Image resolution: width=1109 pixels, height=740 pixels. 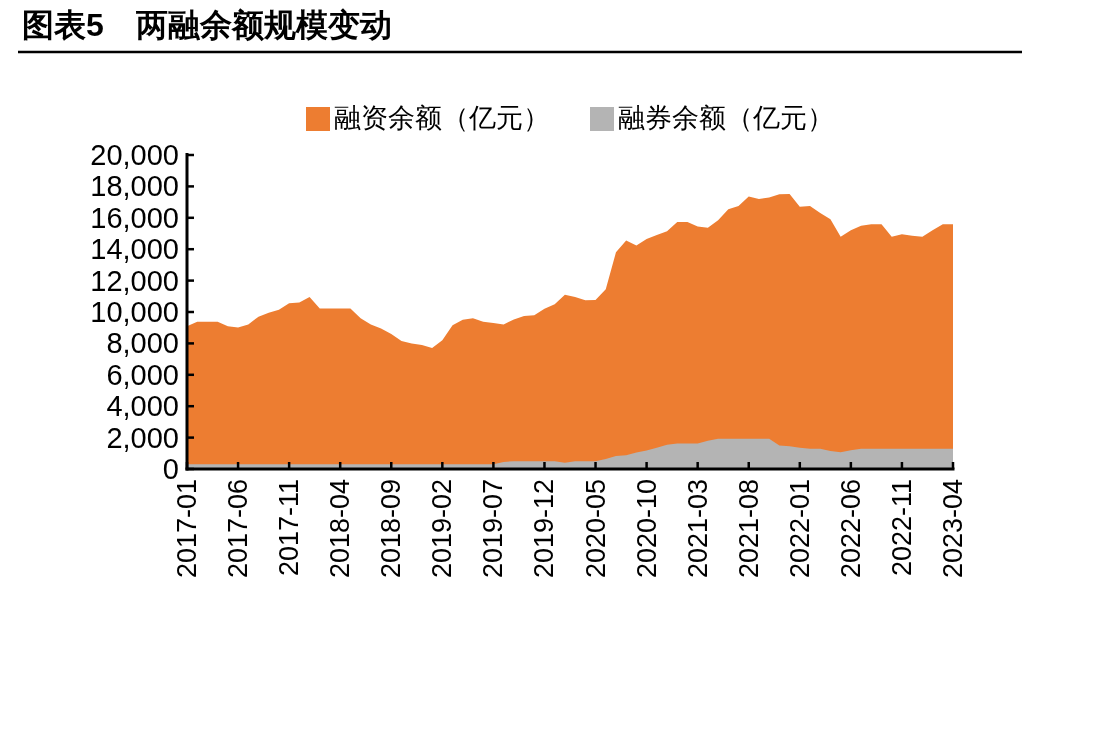 What do you see at coordinates (134, 155) in the screenshot?
I see `y-tick-label: 20,000` at bounding box center [134, 155].